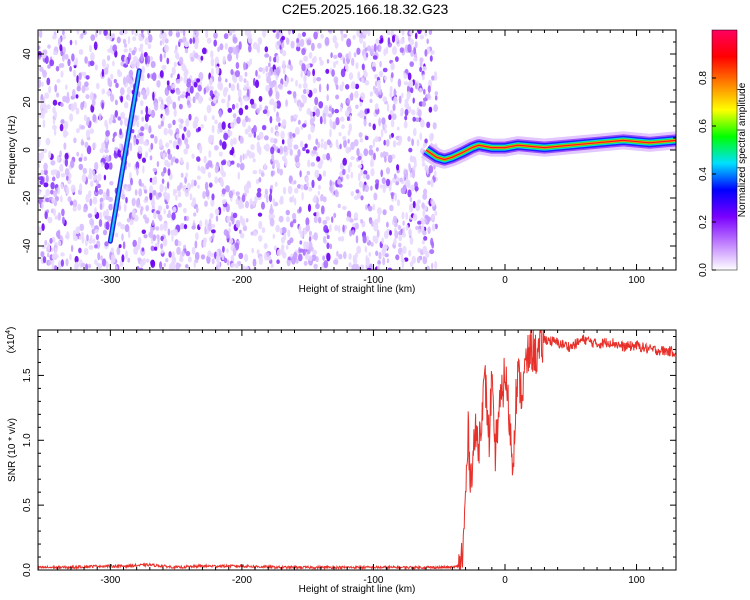 This screenshot has height=600, width=750. Describe the element at coordinates (242, 280) in the screenshot. I see `x-tick-label: -200` at that location.